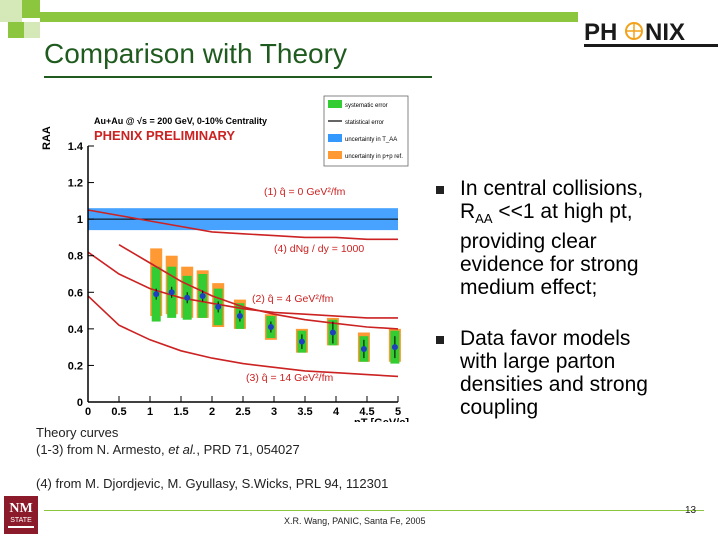  I want to click on x-tick-label: 0.5, so click(118, 412).